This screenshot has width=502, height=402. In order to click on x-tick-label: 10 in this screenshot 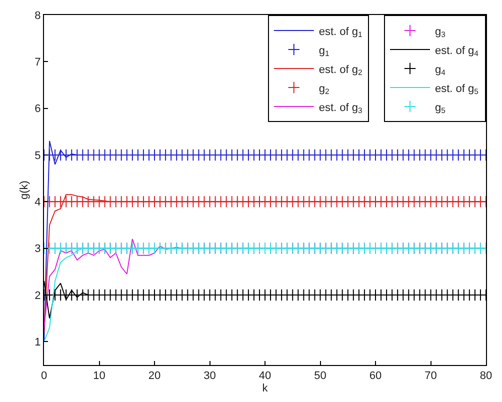, I will do `click(99, 376)`.